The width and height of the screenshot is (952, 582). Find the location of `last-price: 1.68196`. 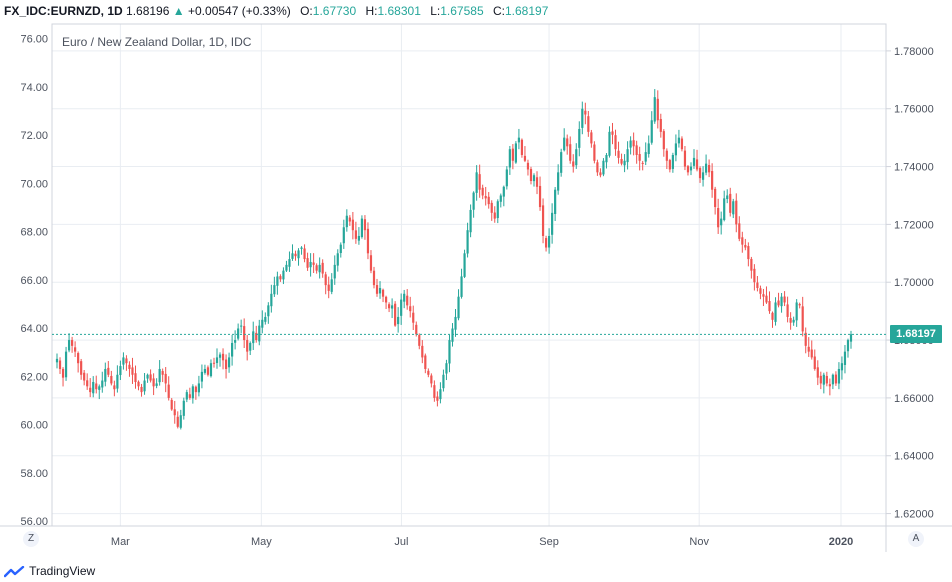

last-price: 1.68196 is located at coordinates (148, 11).